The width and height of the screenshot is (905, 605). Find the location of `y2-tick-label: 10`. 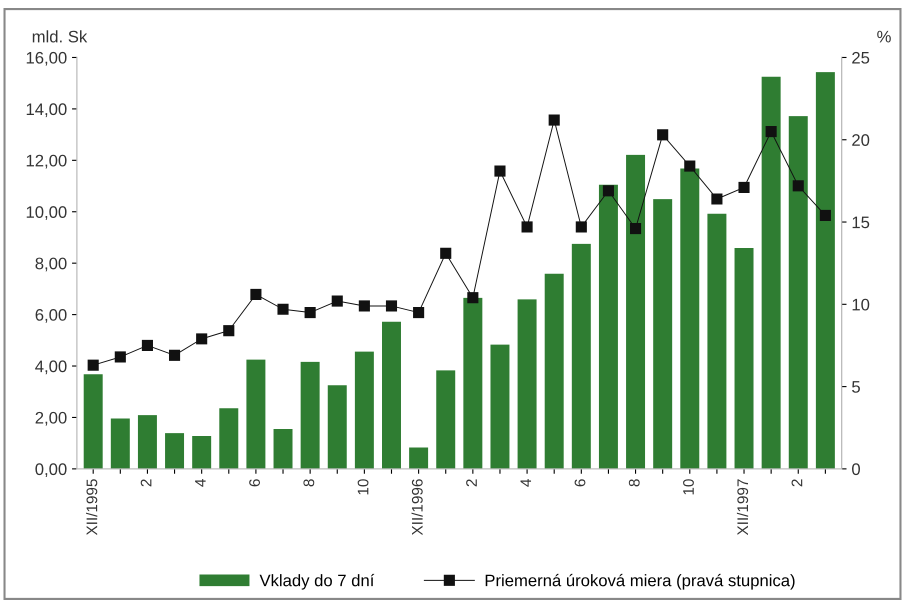

y2-tick-label: 10 is located at coordinates (861, 304).